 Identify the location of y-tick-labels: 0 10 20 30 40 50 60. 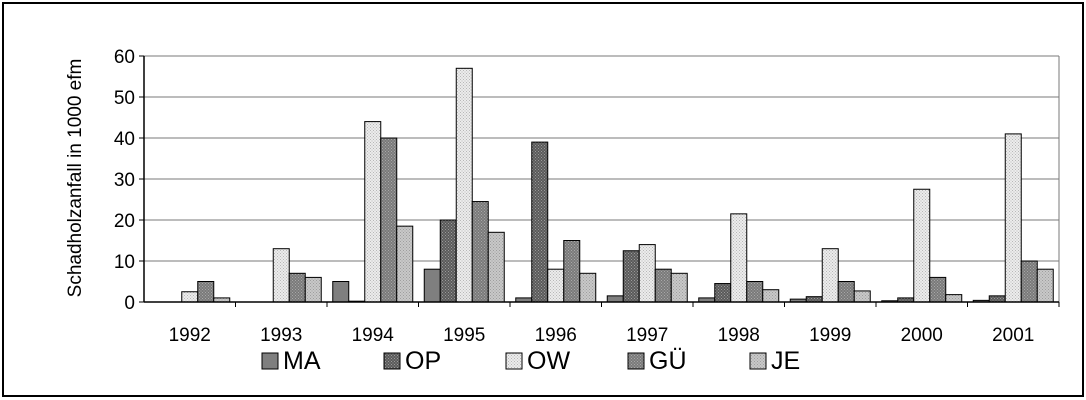
(124, 180).